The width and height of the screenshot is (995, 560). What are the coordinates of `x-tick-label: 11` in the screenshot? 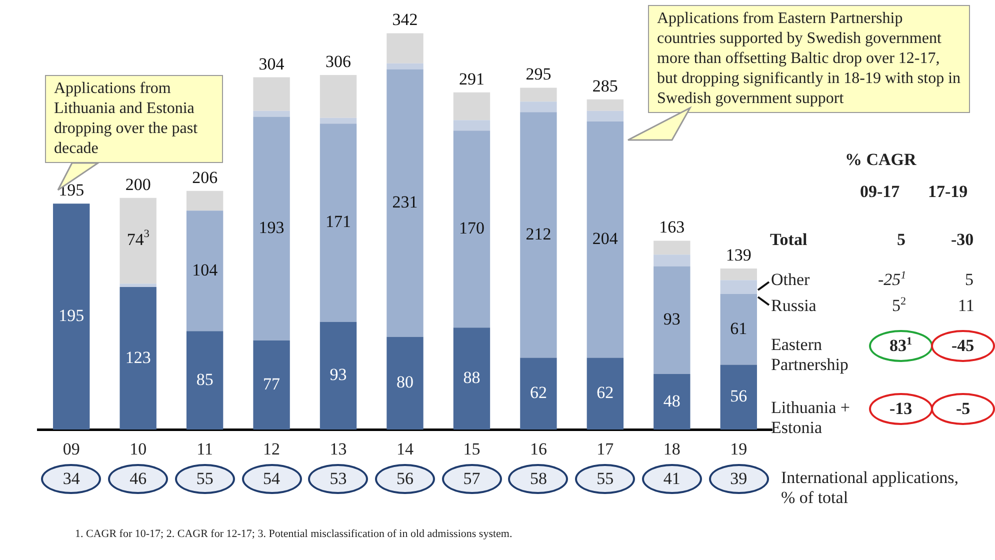 It's located at (205, 448).